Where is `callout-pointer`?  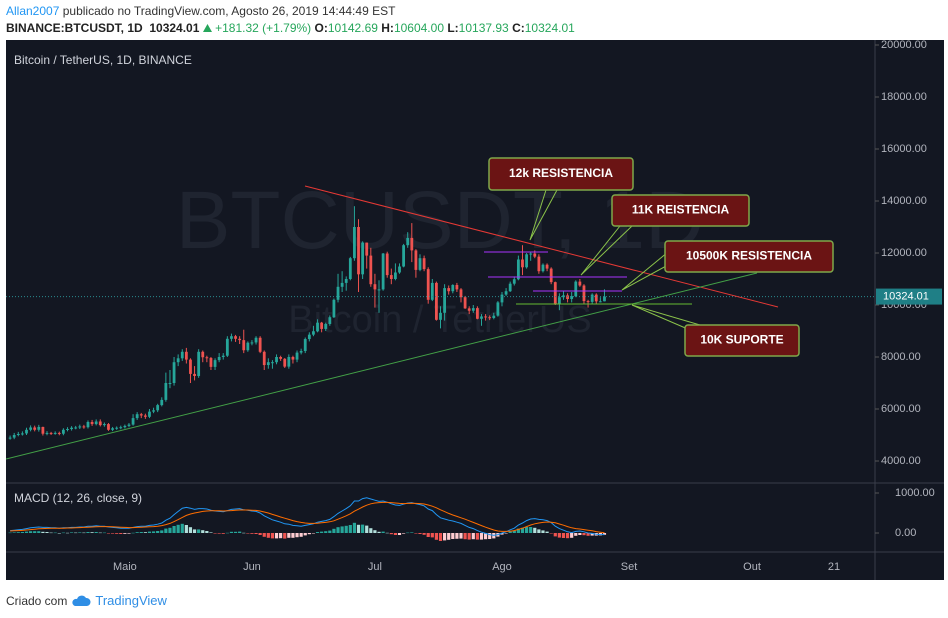
callout-pointer is located at coordinates (666, 317).